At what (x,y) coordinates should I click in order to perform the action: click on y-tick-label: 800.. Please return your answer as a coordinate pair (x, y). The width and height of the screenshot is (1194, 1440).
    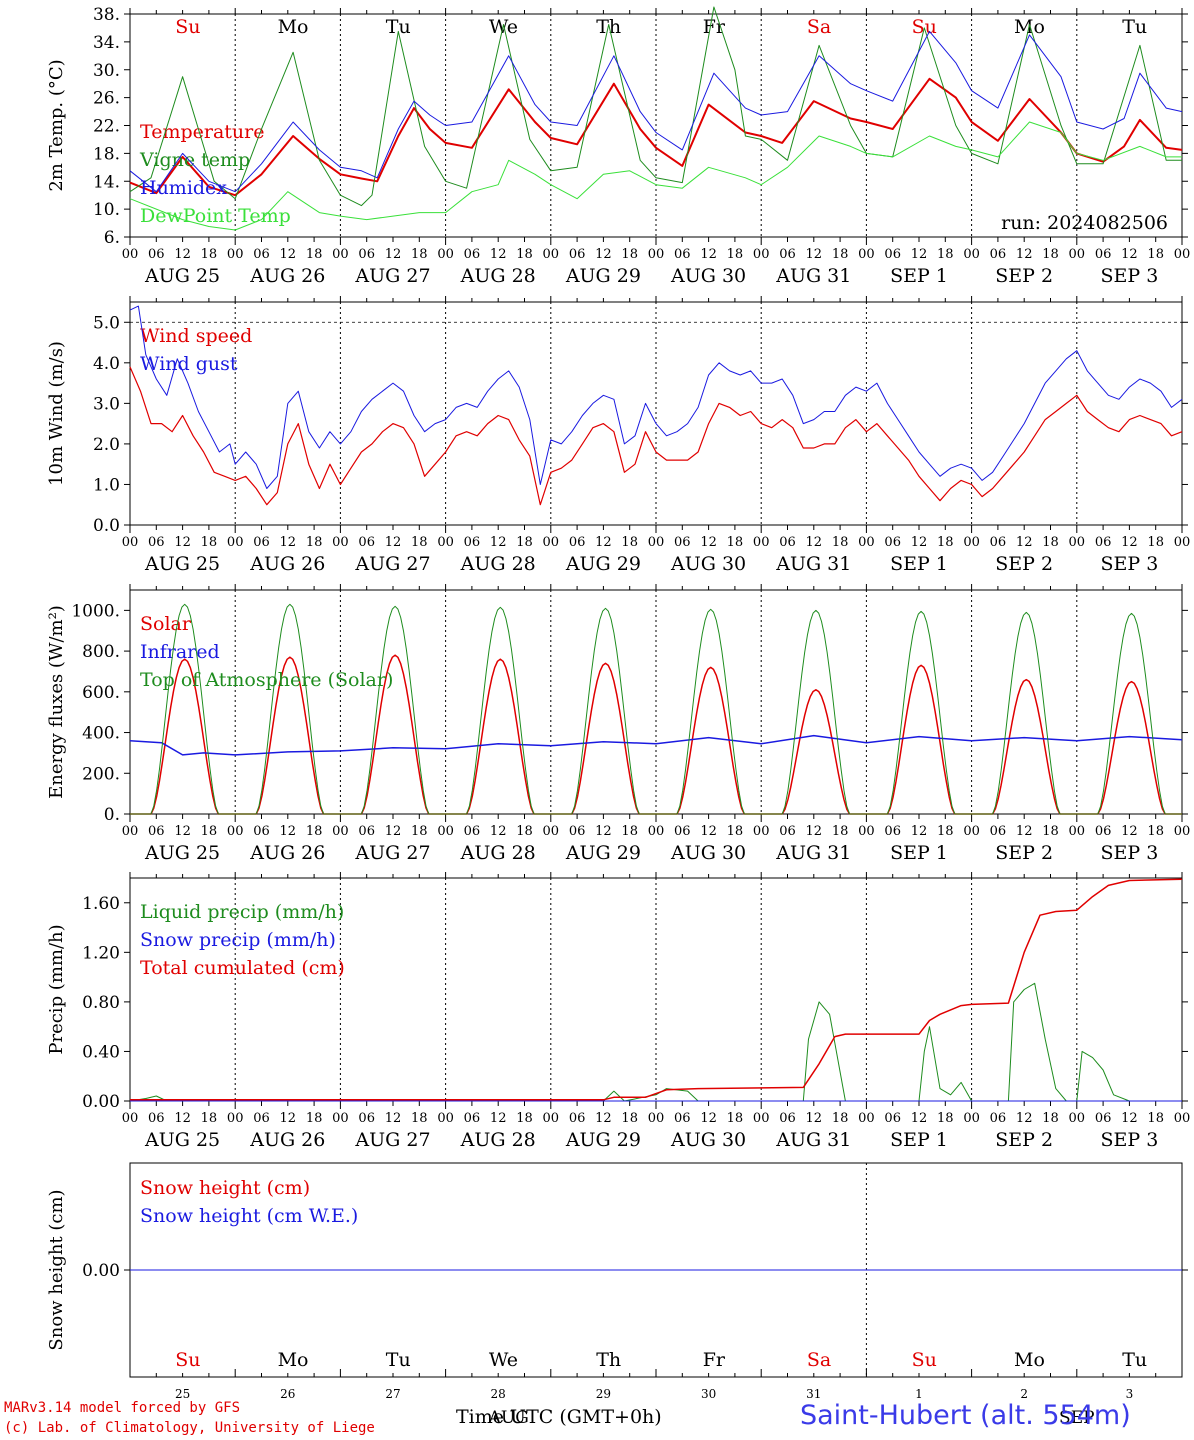
    Looking at the image, I should click on (101, 652).